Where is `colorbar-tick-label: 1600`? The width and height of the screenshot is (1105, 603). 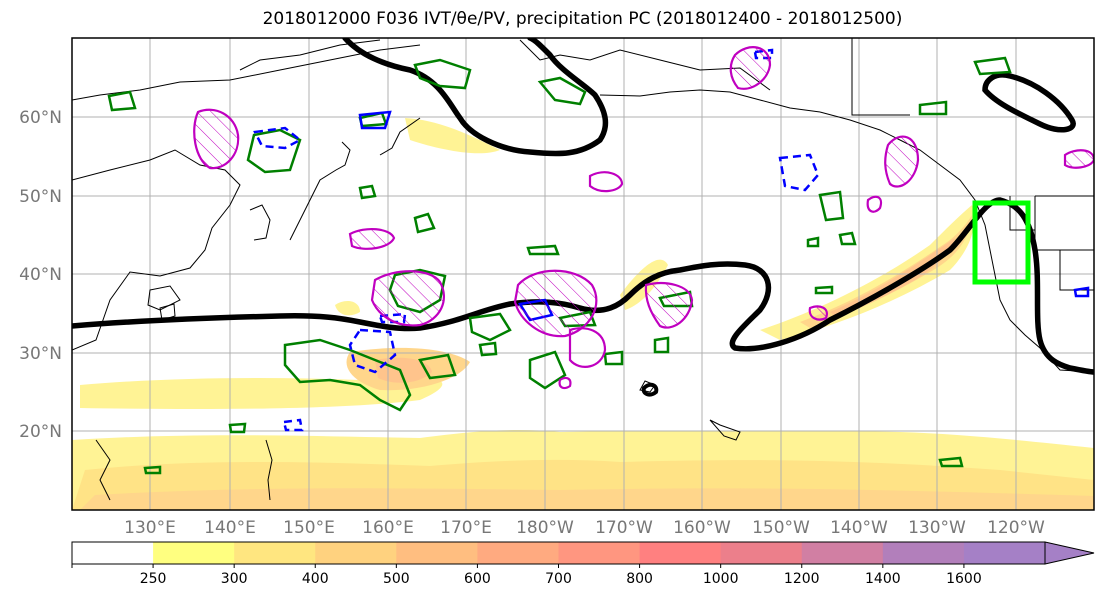 colorbar-tick-label: 1600 is located at coordinates (964, 579).